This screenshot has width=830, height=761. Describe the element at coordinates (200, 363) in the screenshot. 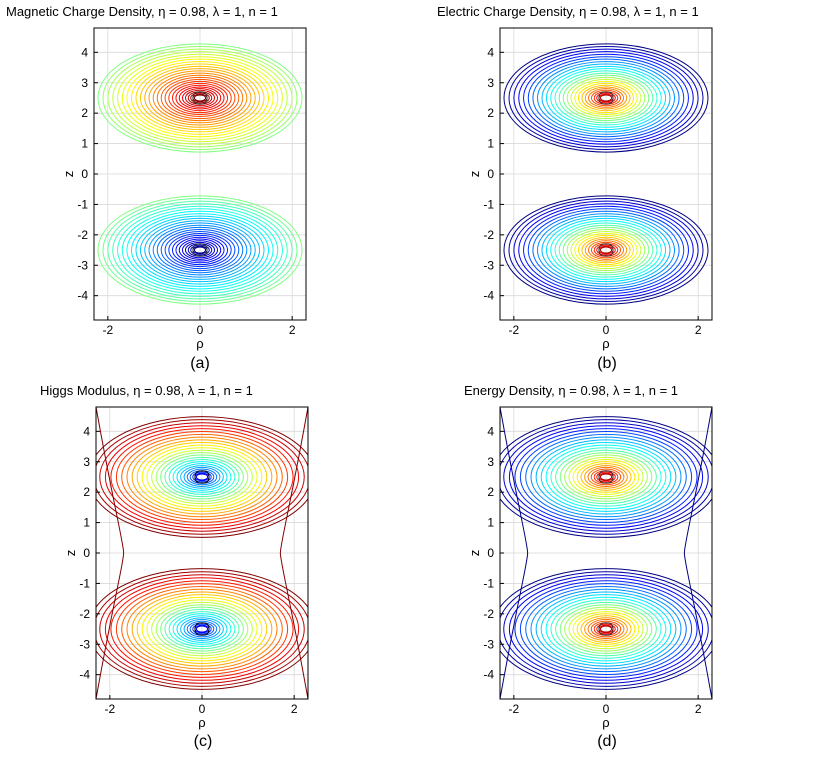

I see `subfigure-label: (a)` at that location.